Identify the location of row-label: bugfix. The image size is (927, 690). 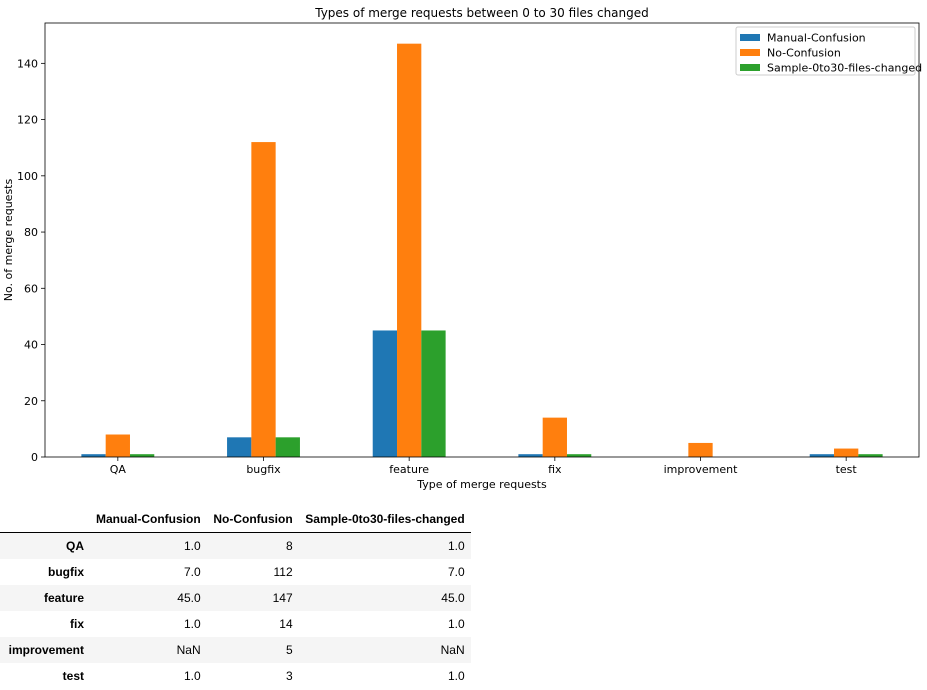
(66, 572).